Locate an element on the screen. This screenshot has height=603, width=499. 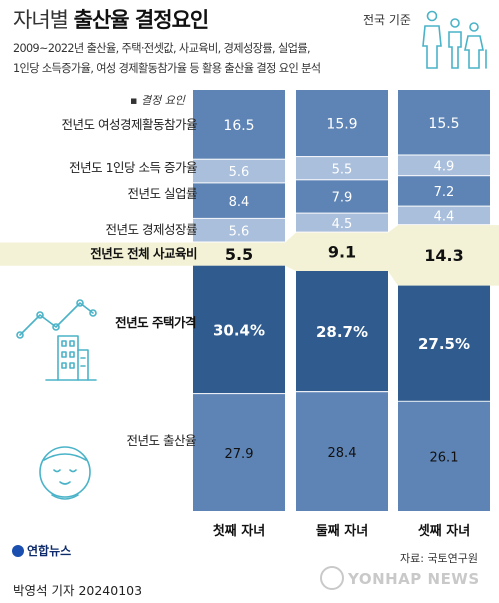
category-label-second: 둘째 자녀 is located at coordinates (342, 531).